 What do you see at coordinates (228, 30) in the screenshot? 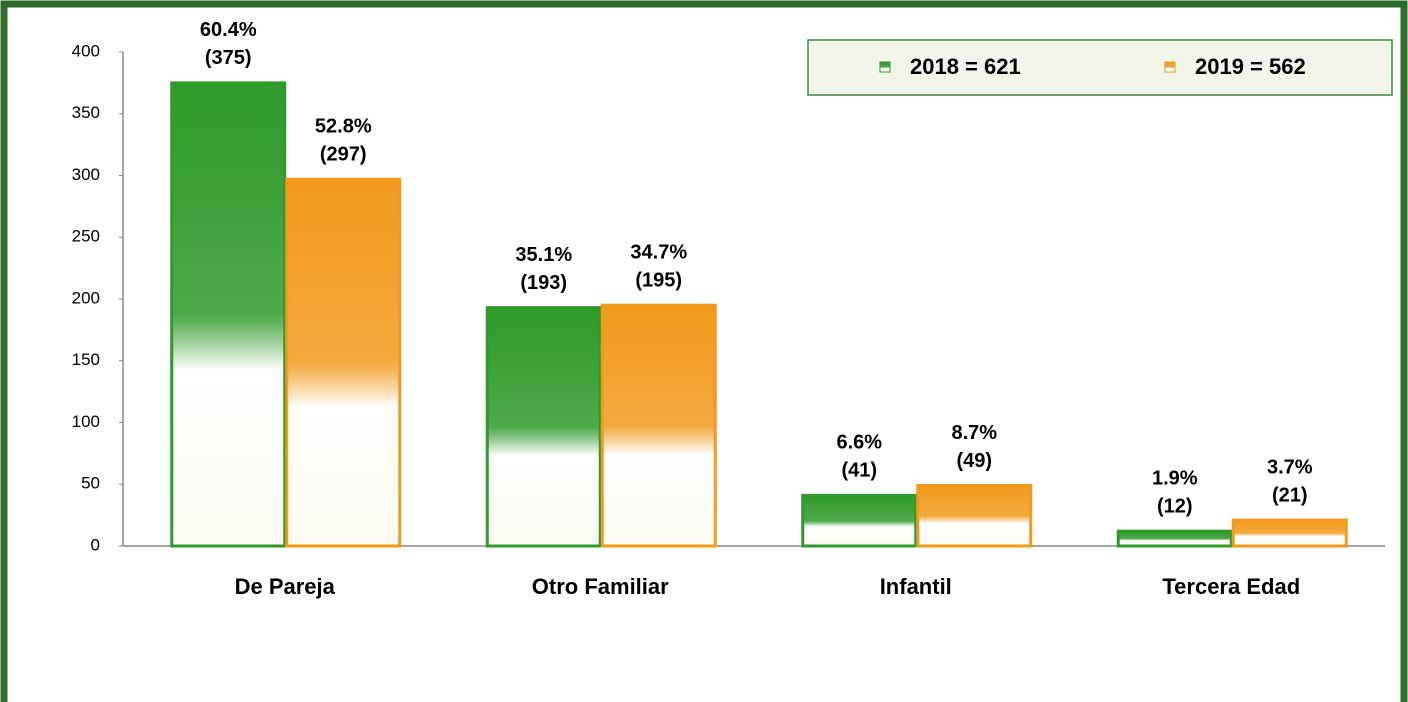
I see `share-label: 60.4%` at bounding box center [228, 30].